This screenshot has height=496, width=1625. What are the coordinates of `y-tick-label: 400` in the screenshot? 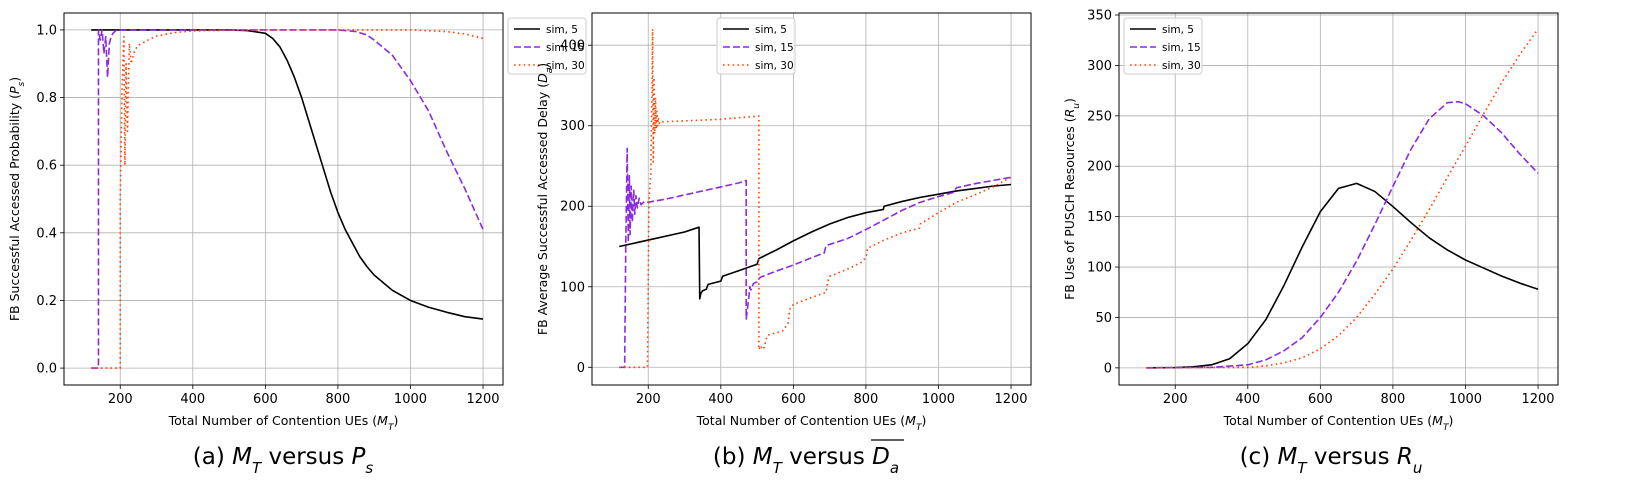 It's located at (572, 46).